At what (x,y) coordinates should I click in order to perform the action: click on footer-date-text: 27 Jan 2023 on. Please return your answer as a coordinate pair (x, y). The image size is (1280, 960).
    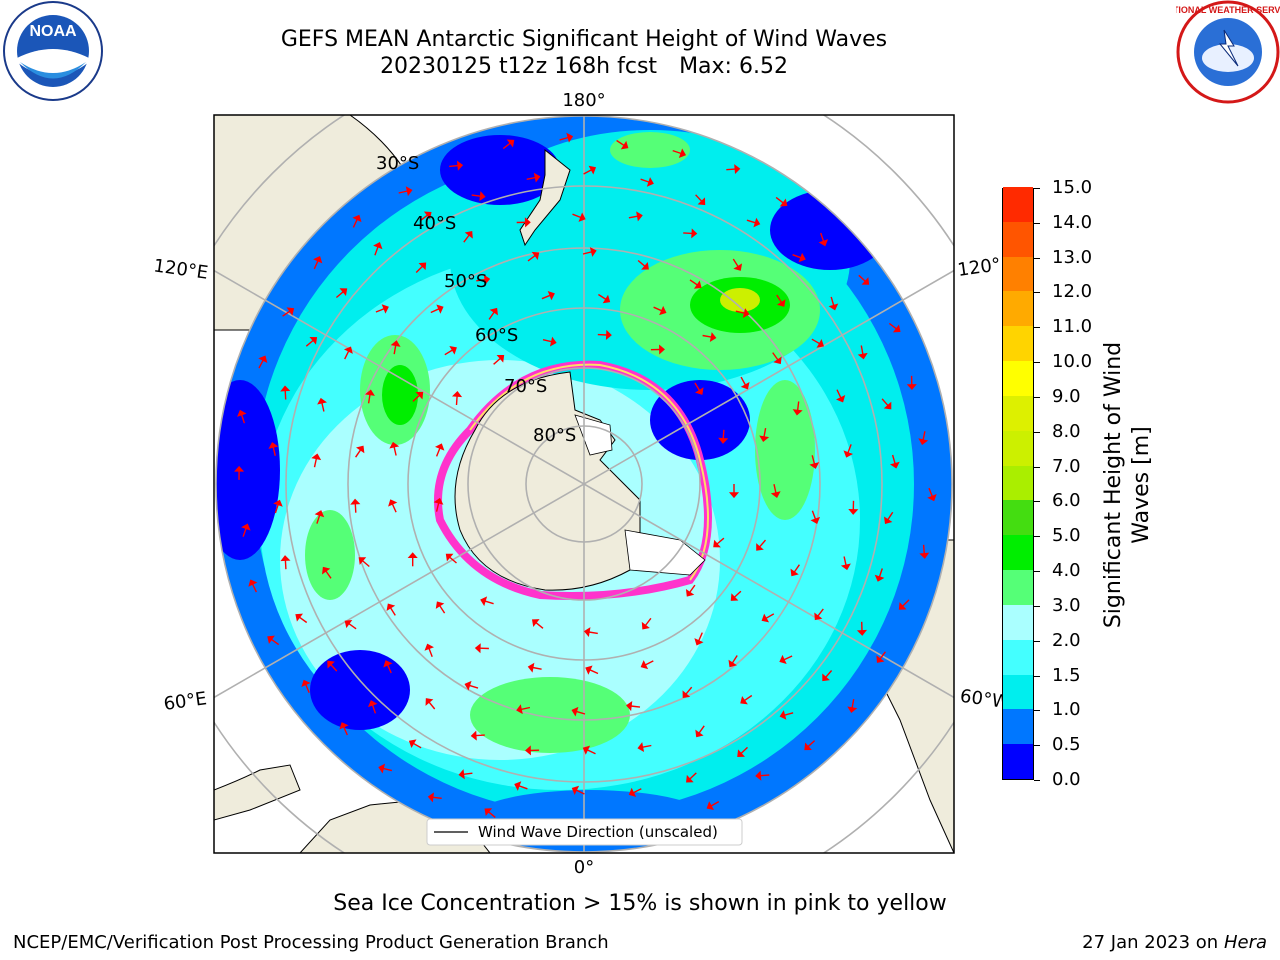
    Looking at the image, I should click on (1150, 942).